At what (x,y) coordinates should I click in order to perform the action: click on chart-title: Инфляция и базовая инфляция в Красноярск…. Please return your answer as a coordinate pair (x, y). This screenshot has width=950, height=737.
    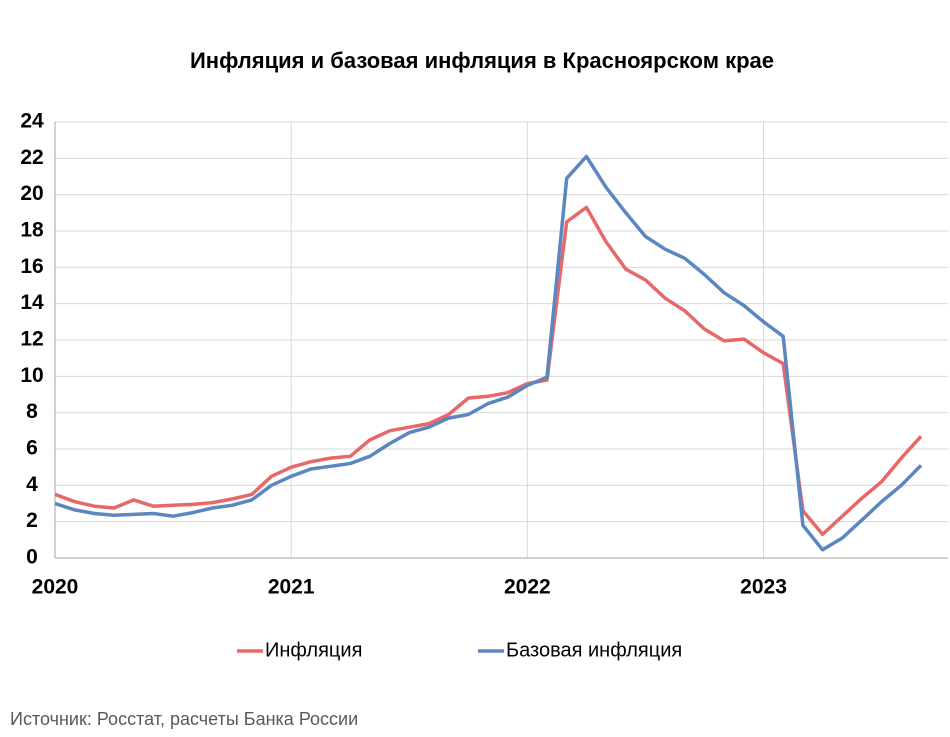
    Looking at the image, I should click on (482, 60).